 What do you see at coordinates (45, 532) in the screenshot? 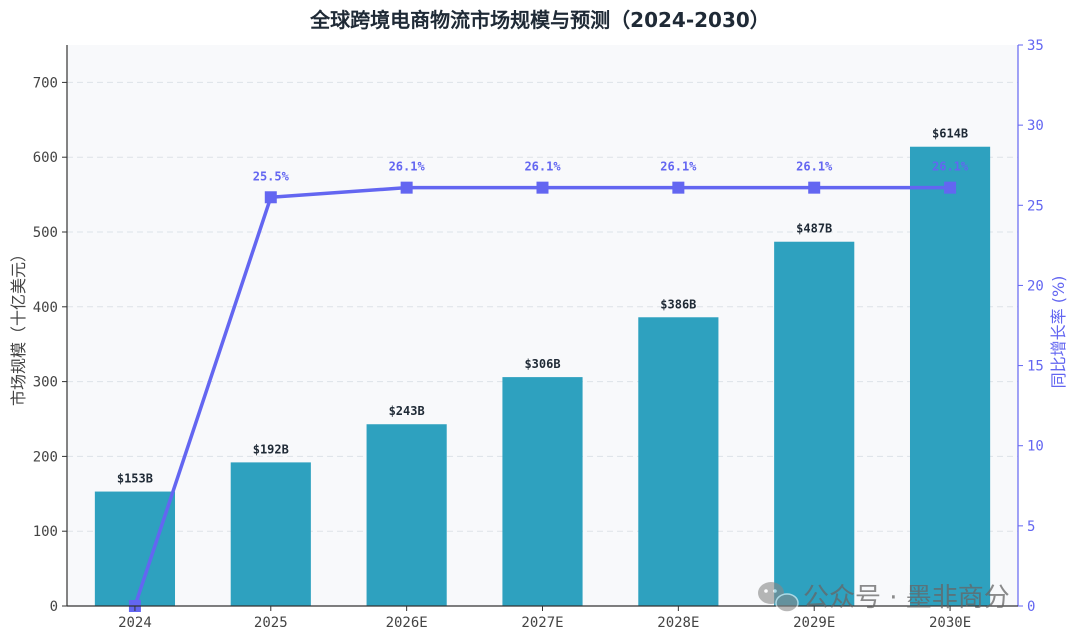
I see `left-tick-label: 100` at bounding box center [45, 532].